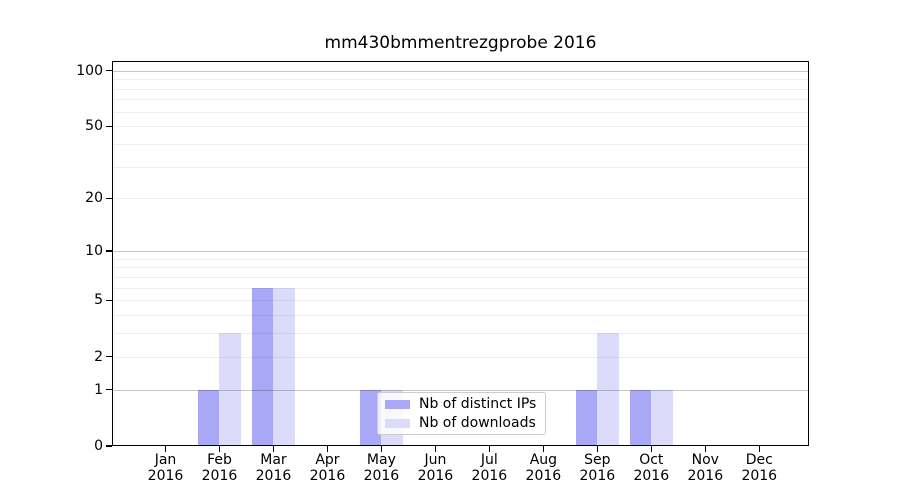 Image resolution: width=900 pixels, height=500 pixels. I want to click on y-tick-label: 0, so click(98, 446).